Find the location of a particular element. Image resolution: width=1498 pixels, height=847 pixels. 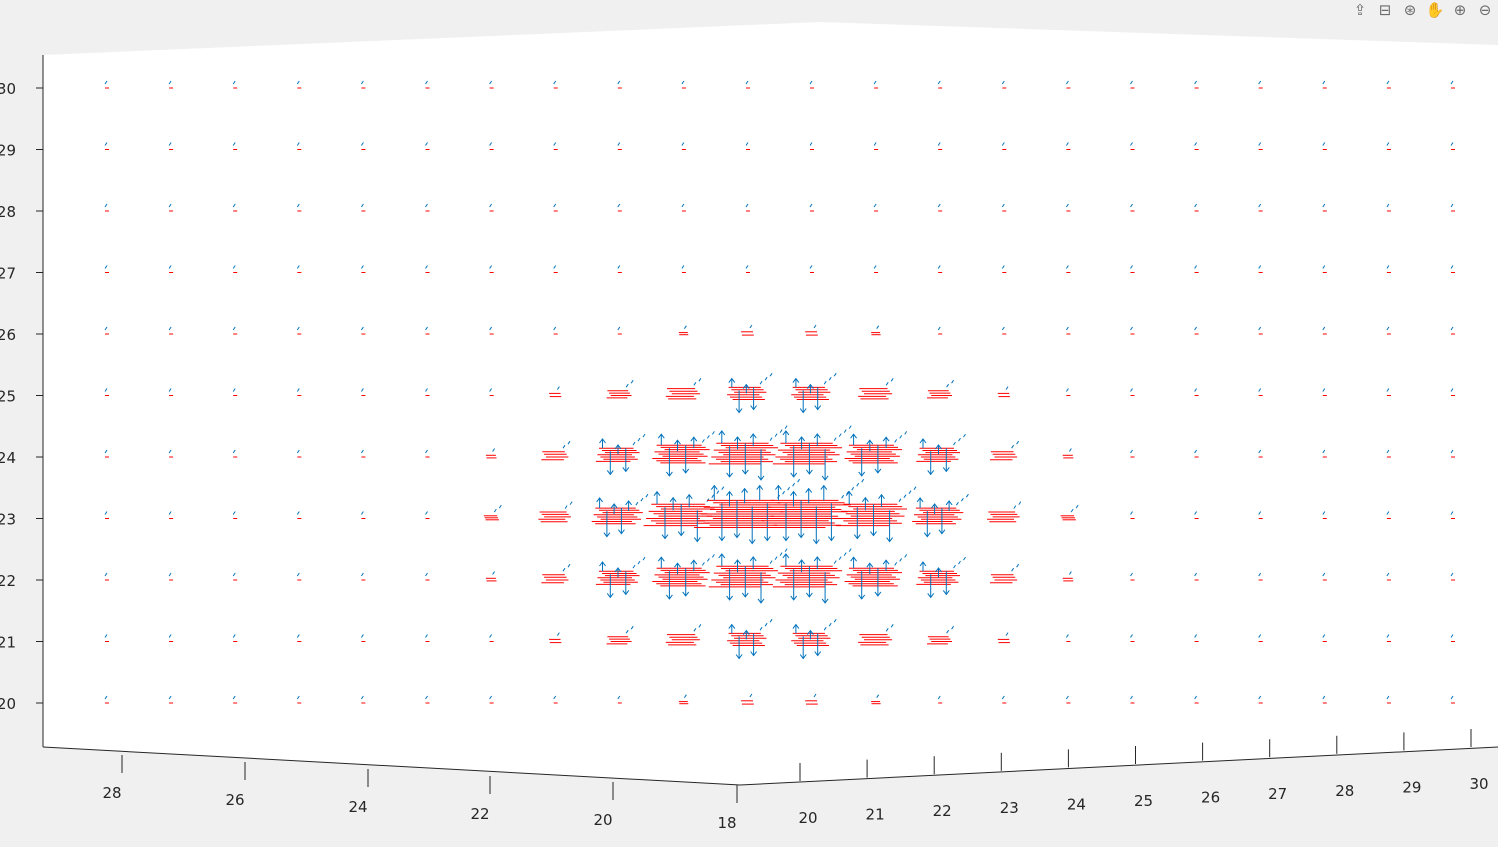

z-tick-label: 25 is located at coordinates (8, 397).